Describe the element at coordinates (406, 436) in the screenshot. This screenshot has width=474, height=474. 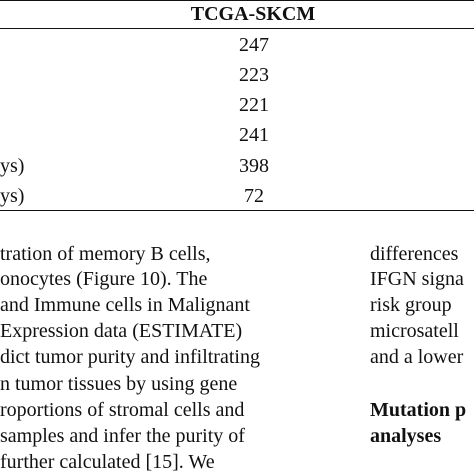
I see `section-heading: analyses` at that location.